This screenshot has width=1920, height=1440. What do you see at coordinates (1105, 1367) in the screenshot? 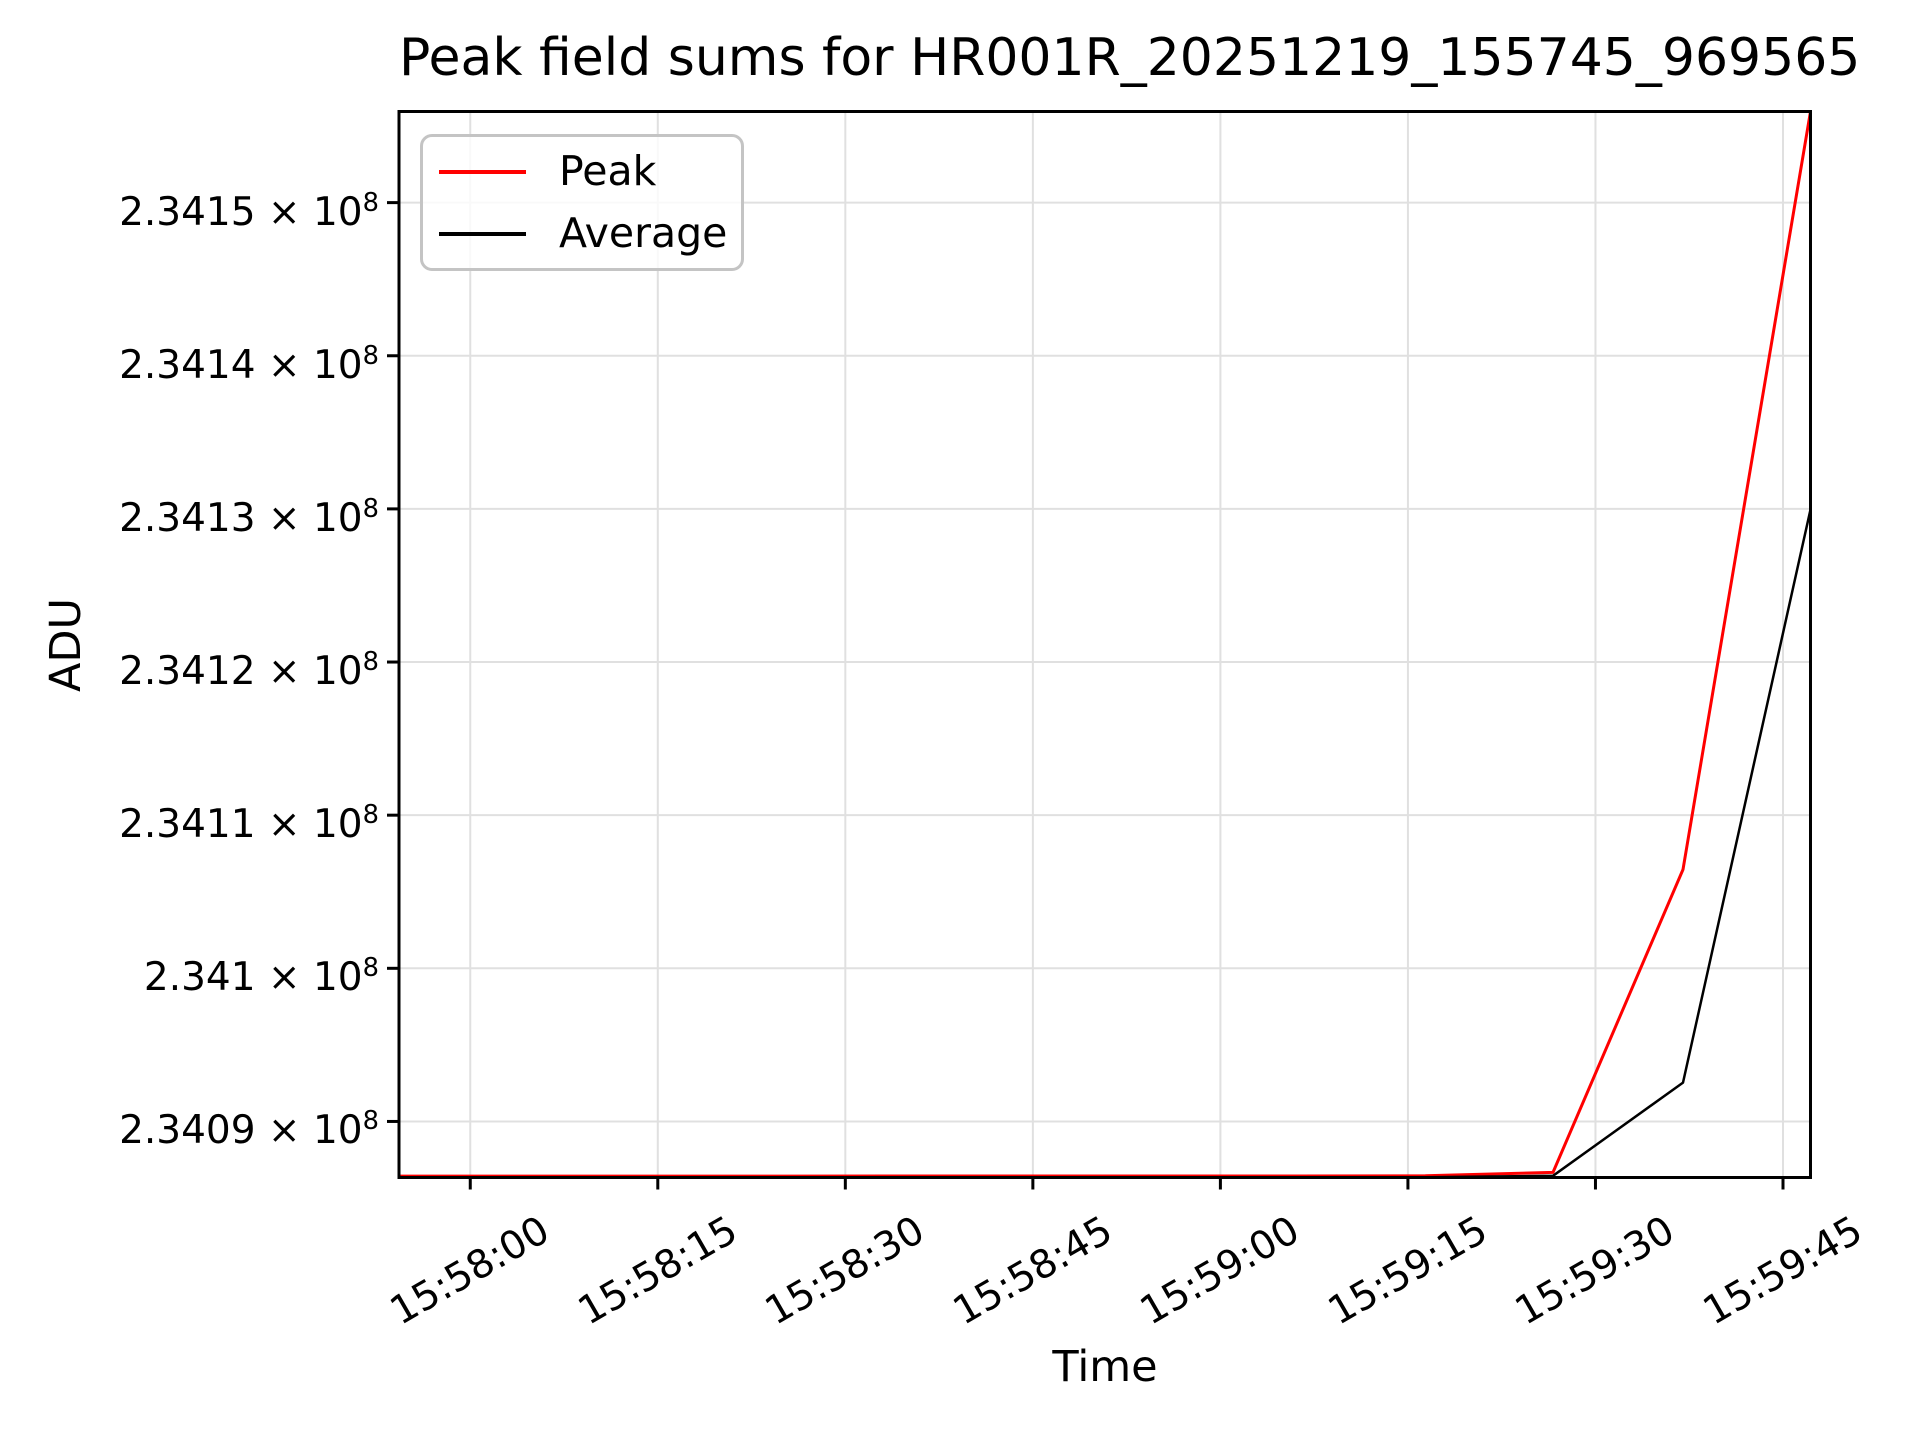
I see `x-axis-label: Time` at bounding box center [1105, 1367].